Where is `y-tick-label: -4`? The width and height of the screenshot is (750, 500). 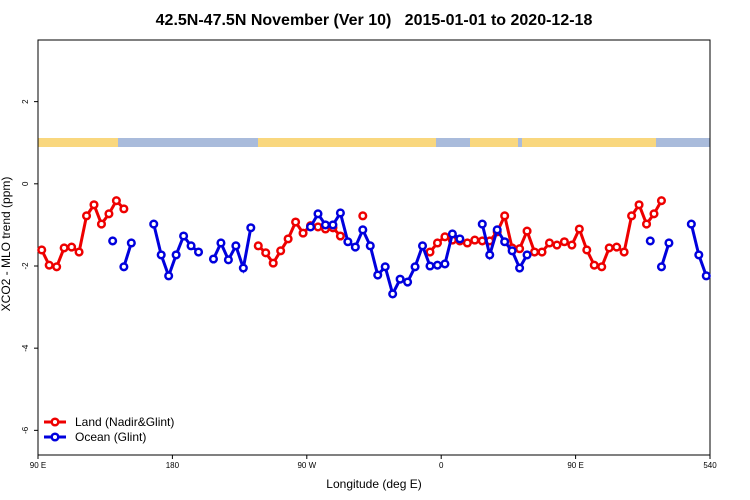
y-tick-label: -4 is located at coordinates (25, 348).